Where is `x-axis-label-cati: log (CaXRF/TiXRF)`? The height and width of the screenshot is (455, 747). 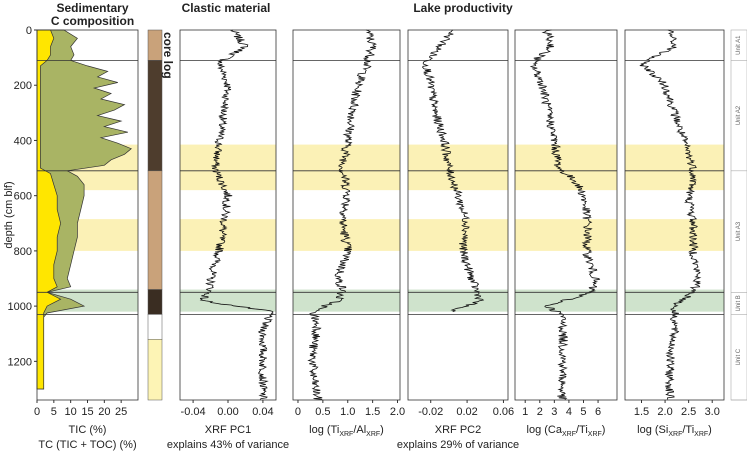
x-axis-label-cati: log (CaXRF/TiXRF) is located at coordinates (566, 431).